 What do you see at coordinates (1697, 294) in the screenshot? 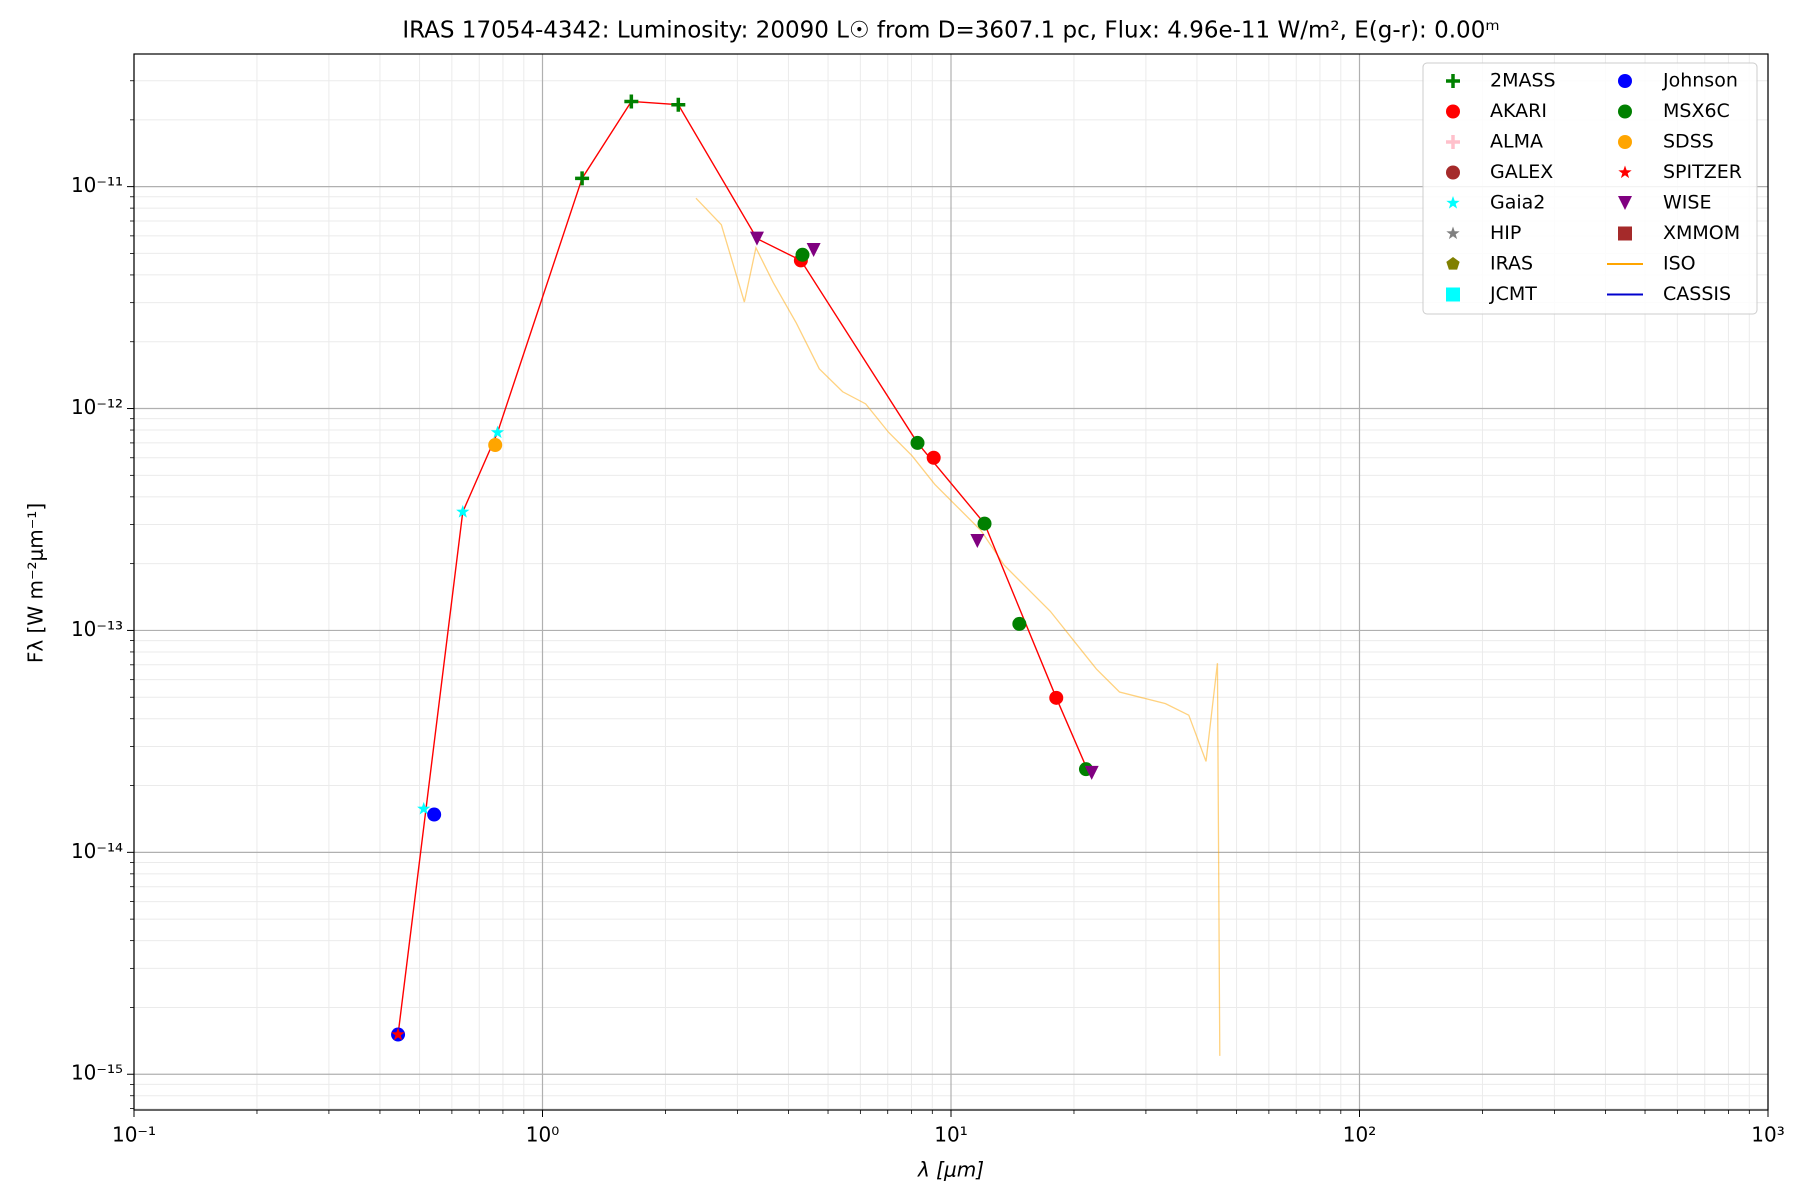
I see `legend-label: CASSIS` at bounding box center [1697, 294].